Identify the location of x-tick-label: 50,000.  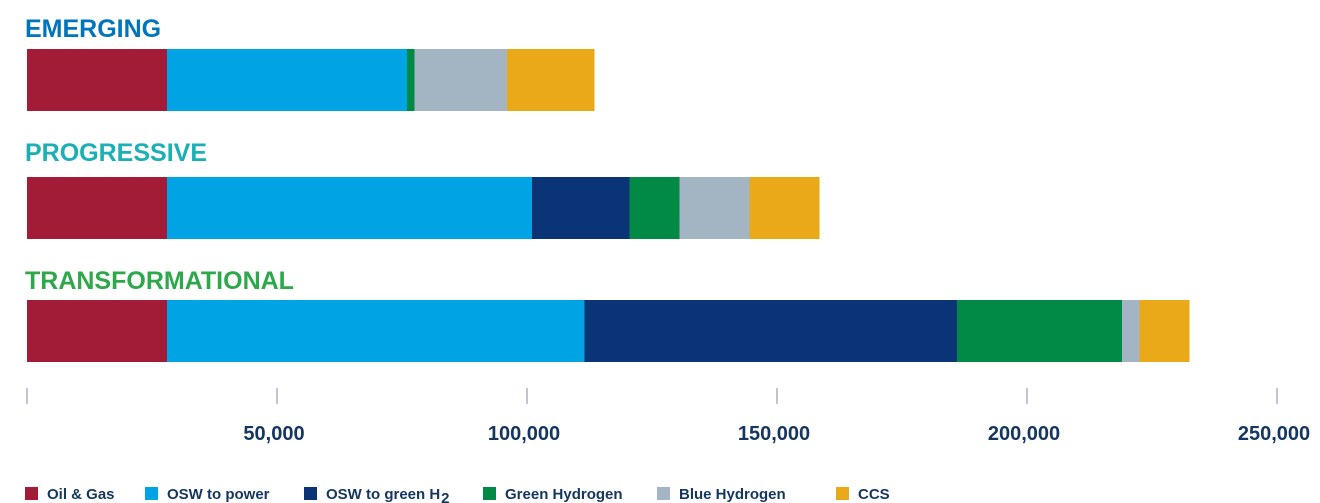
(273, 434).